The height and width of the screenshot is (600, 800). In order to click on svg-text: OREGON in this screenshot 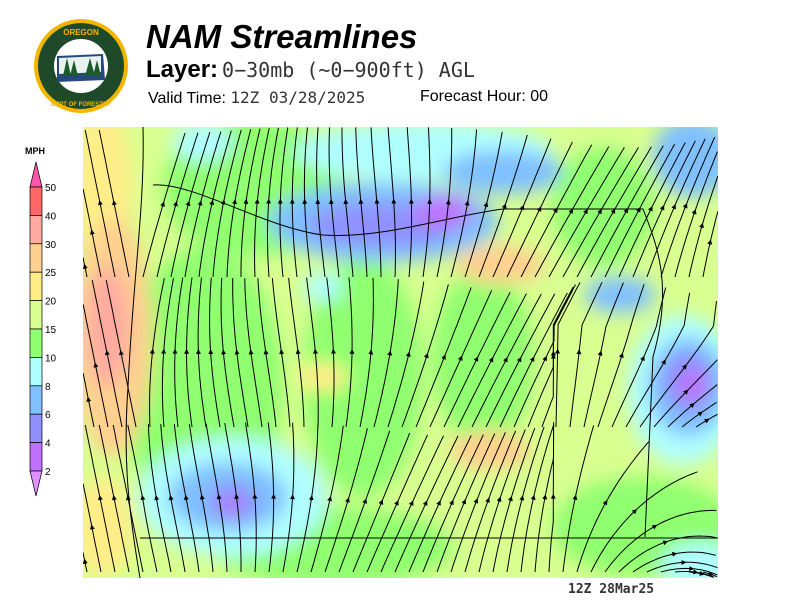, I will do `click(81, 32)`.